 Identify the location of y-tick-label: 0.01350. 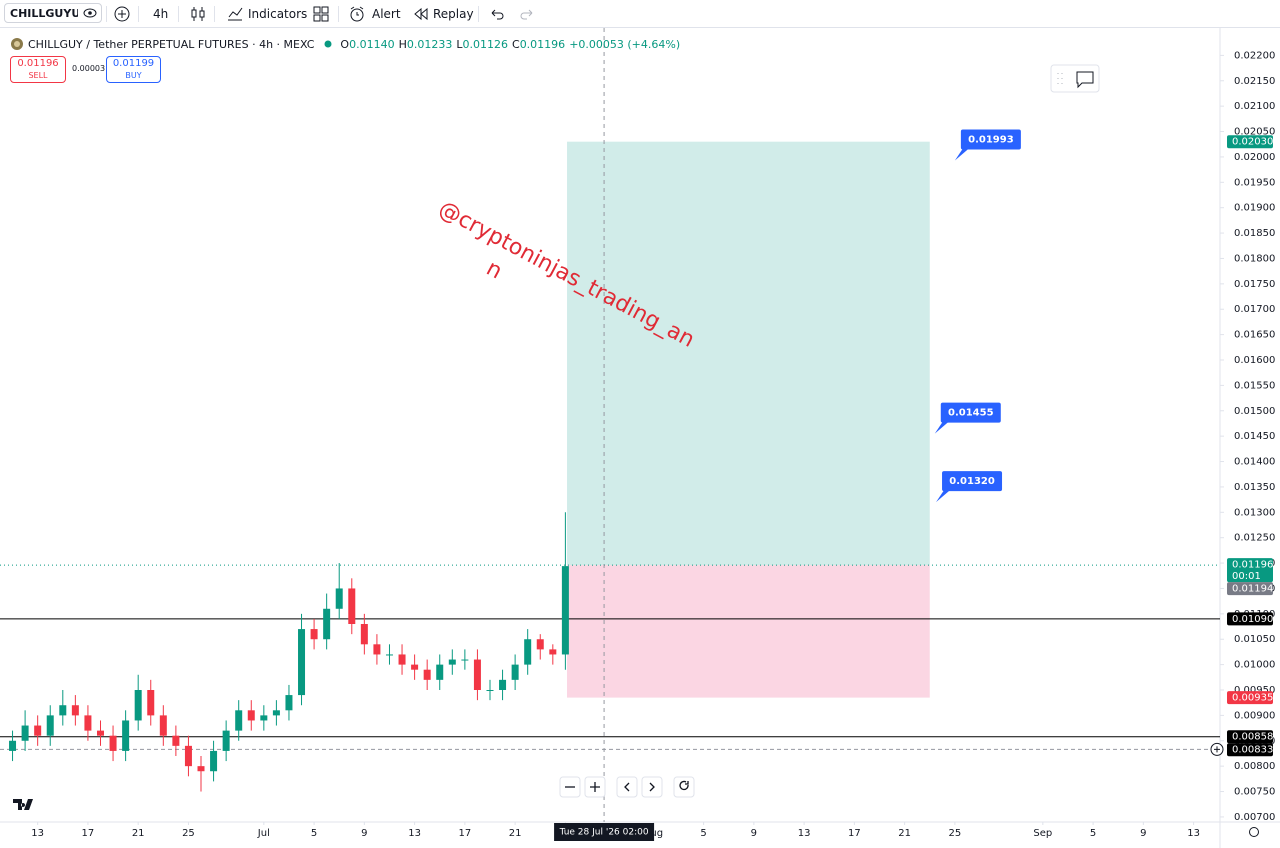
(1254, 487).